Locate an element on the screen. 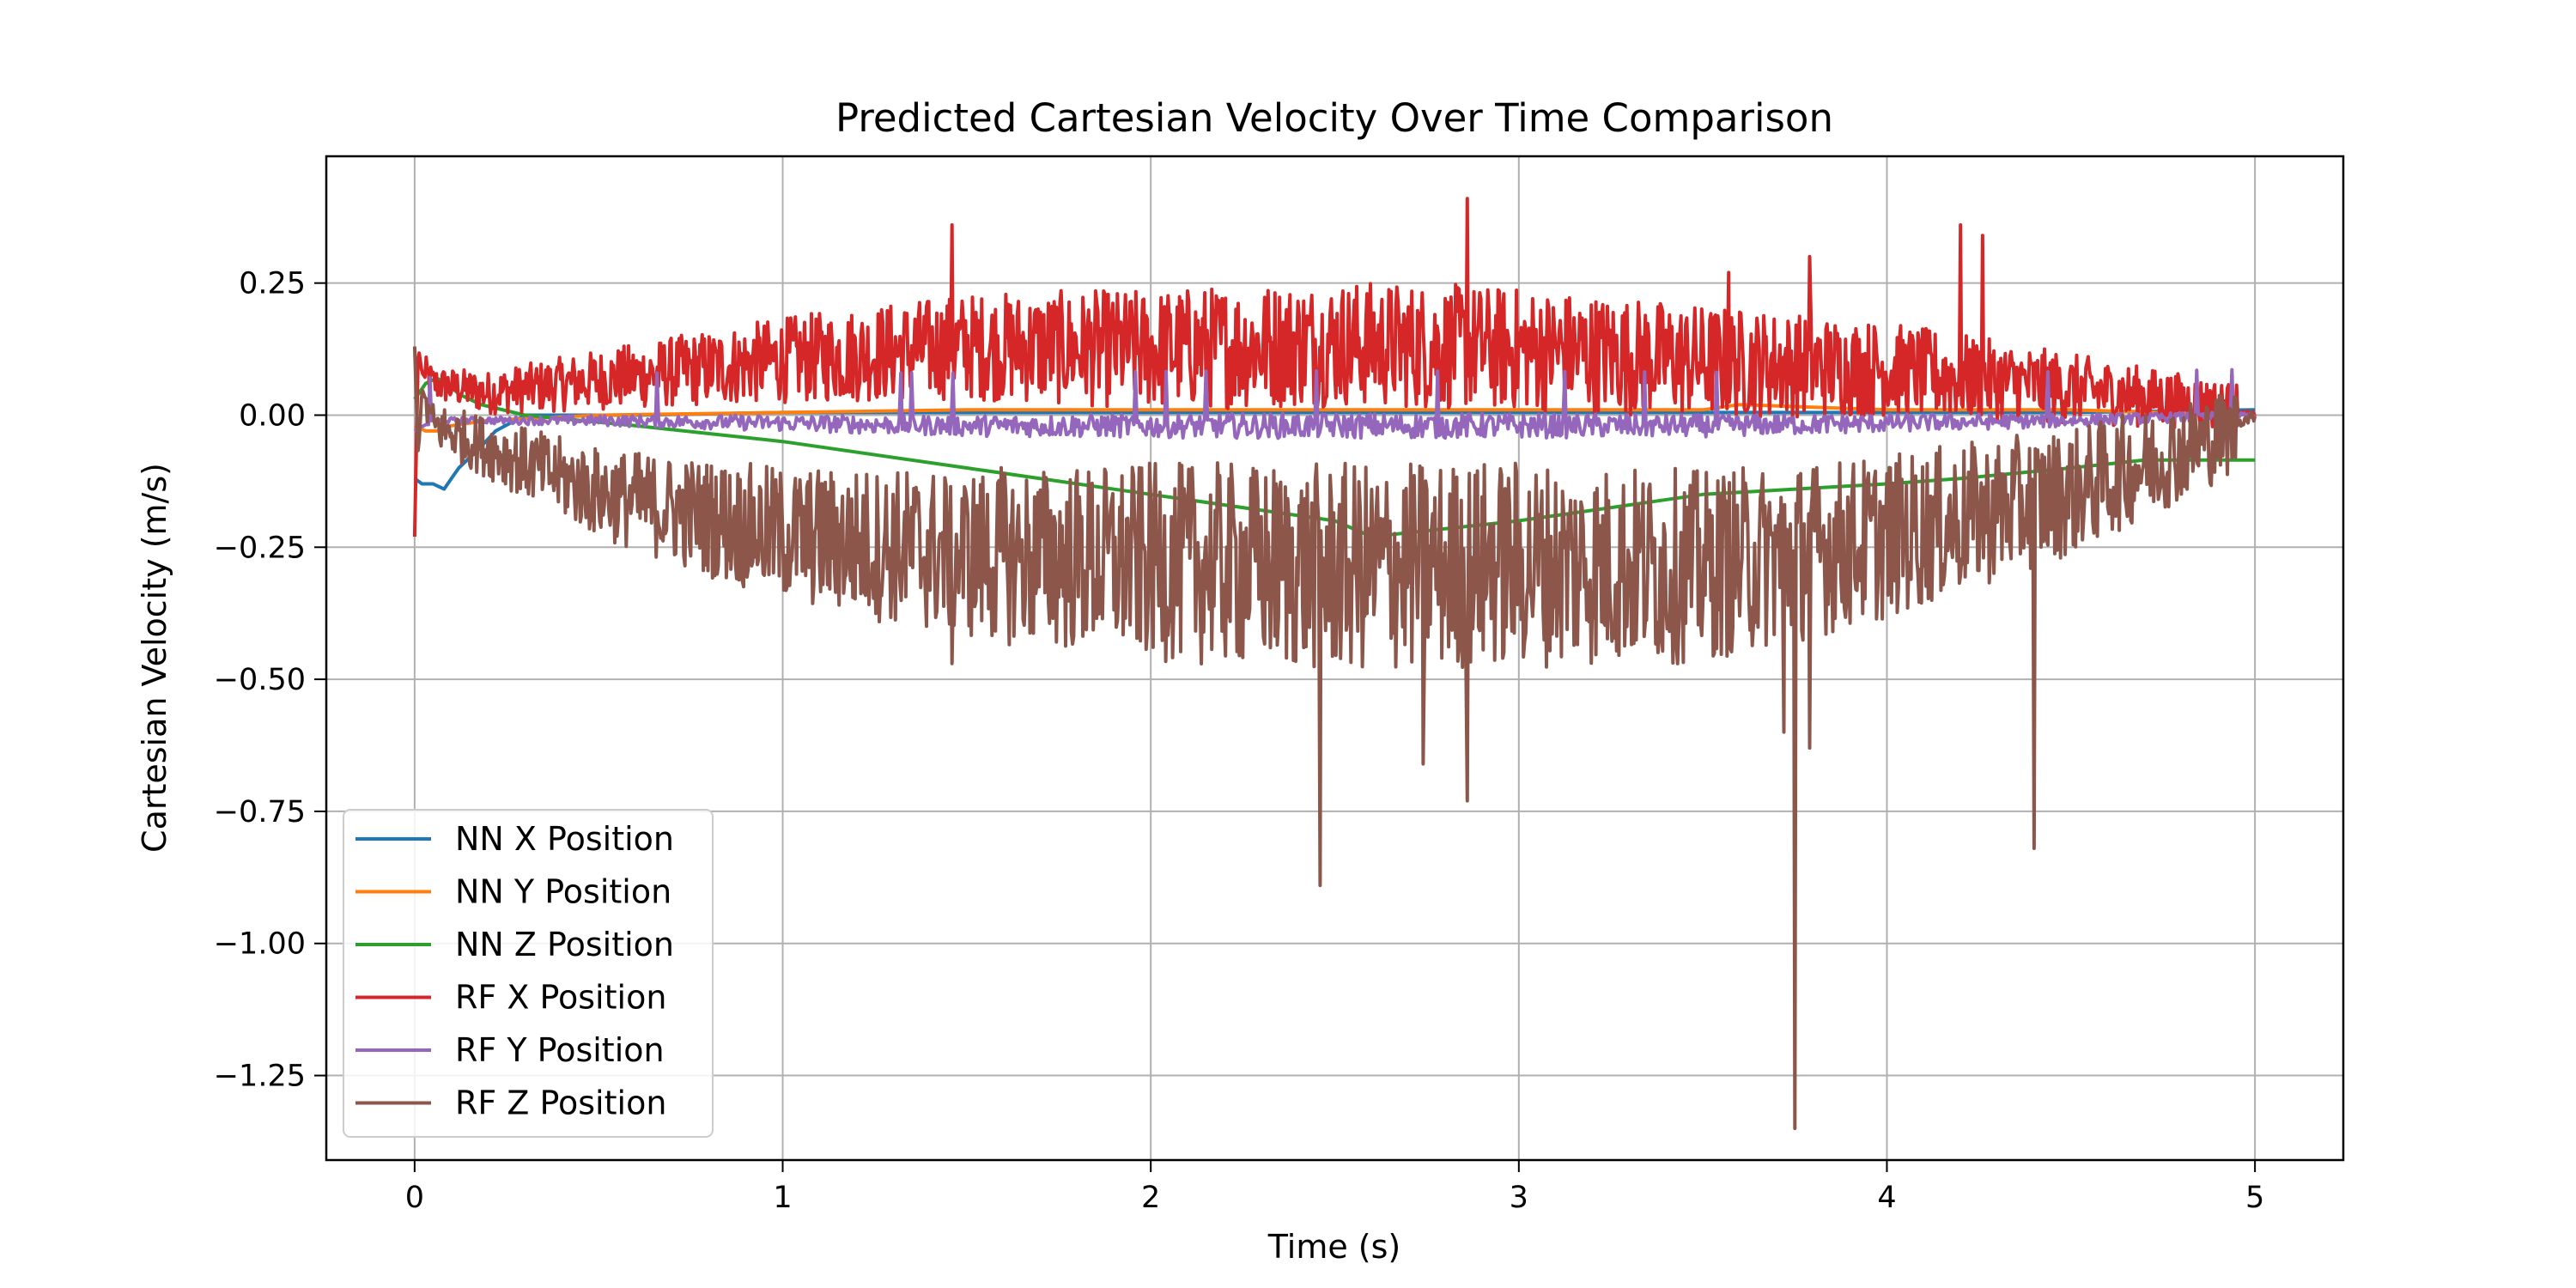 The width and height of the screenshot is (2576, 1288). legend-label: RF Z Position is located at coordinates (561, 1103).